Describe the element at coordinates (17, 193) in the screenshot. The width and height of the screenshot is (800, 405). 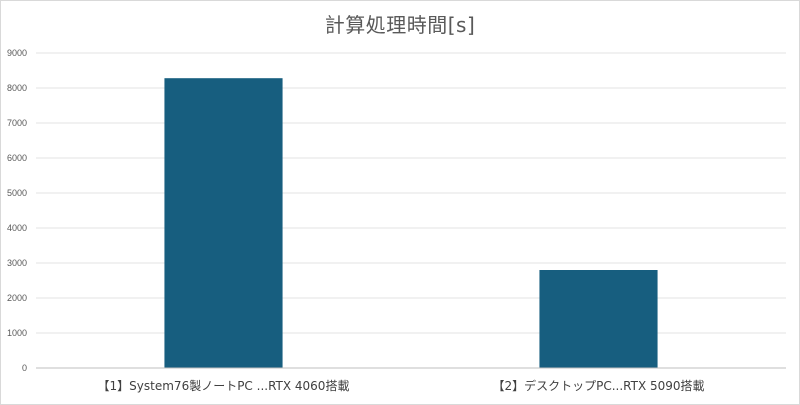
I see `y-tick-label: 5000` at that location.